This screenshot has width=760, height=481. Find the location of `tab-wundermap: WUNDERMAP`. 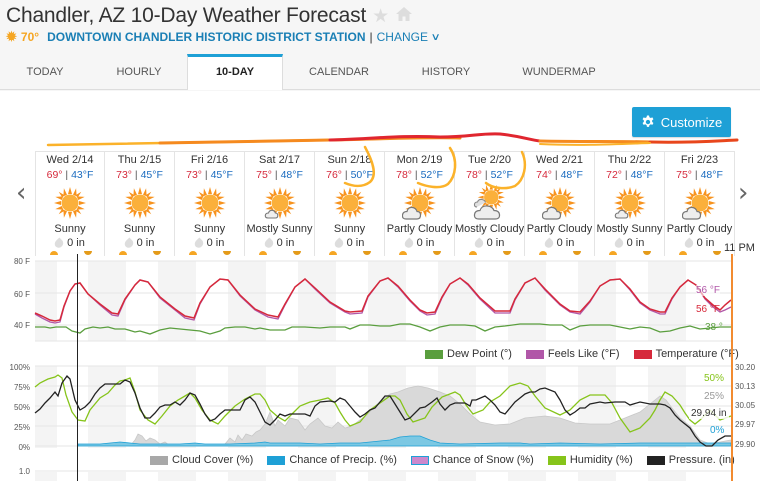

tab-wundermap: WUNDERMAP is located at coordinates (559, 72).